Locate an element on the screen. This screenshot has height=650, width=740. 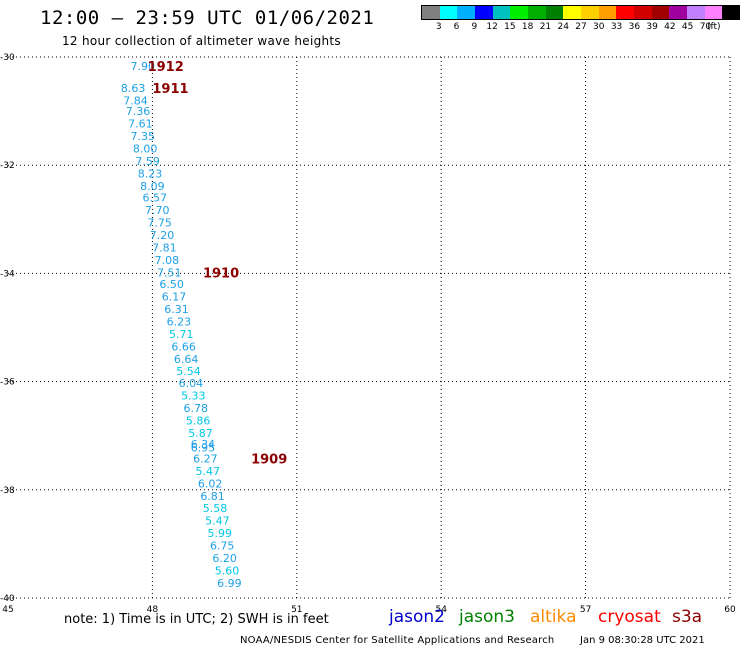
x-tick-label-54: 54 is located at coordinates (441, 610).